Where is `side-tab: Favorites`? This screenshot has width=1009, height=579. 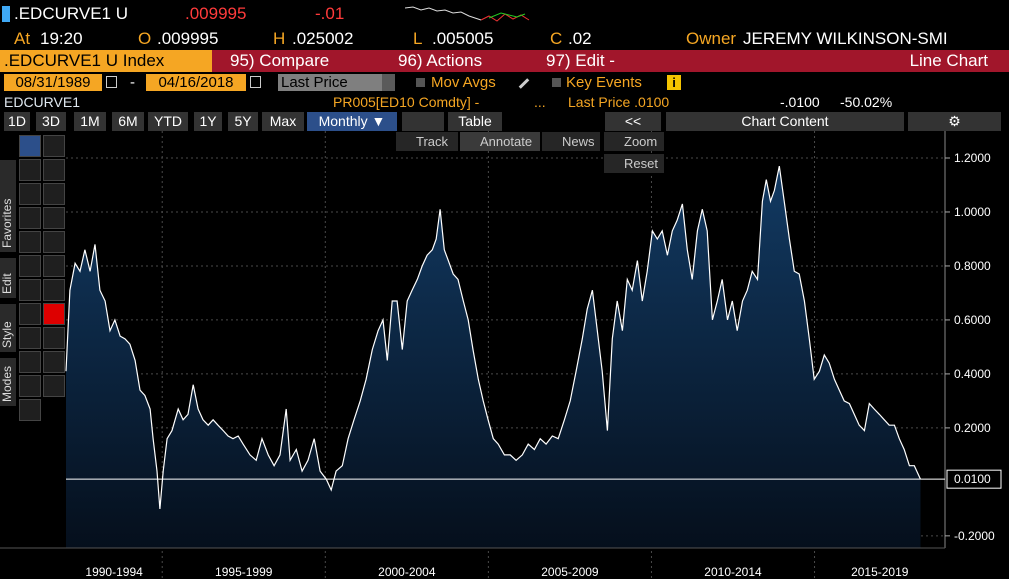
side-tab: Favorites is located at coordinates (8, 206).